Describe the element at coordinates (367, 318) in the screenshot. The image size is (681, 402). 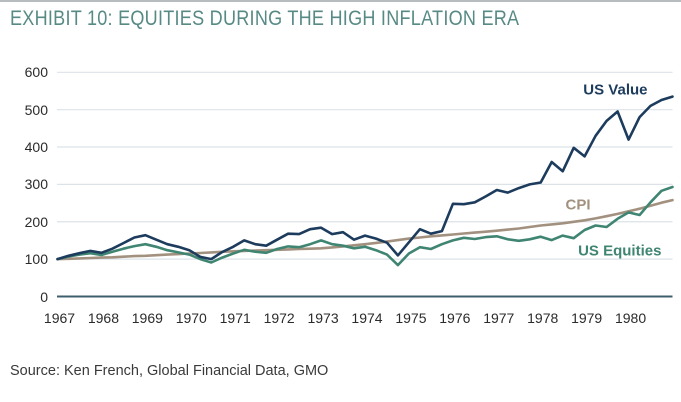
I see `x-tick-label-1974: 1974` at that location.